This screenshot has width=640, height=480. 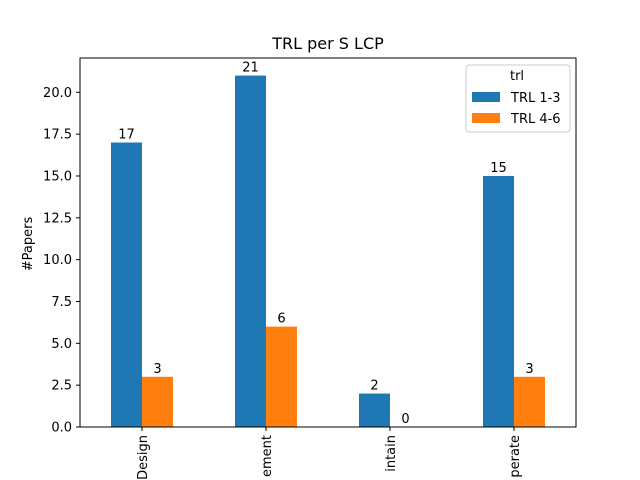 I want to click on y-tick-label: 5.0, so click(x=61, y=344).